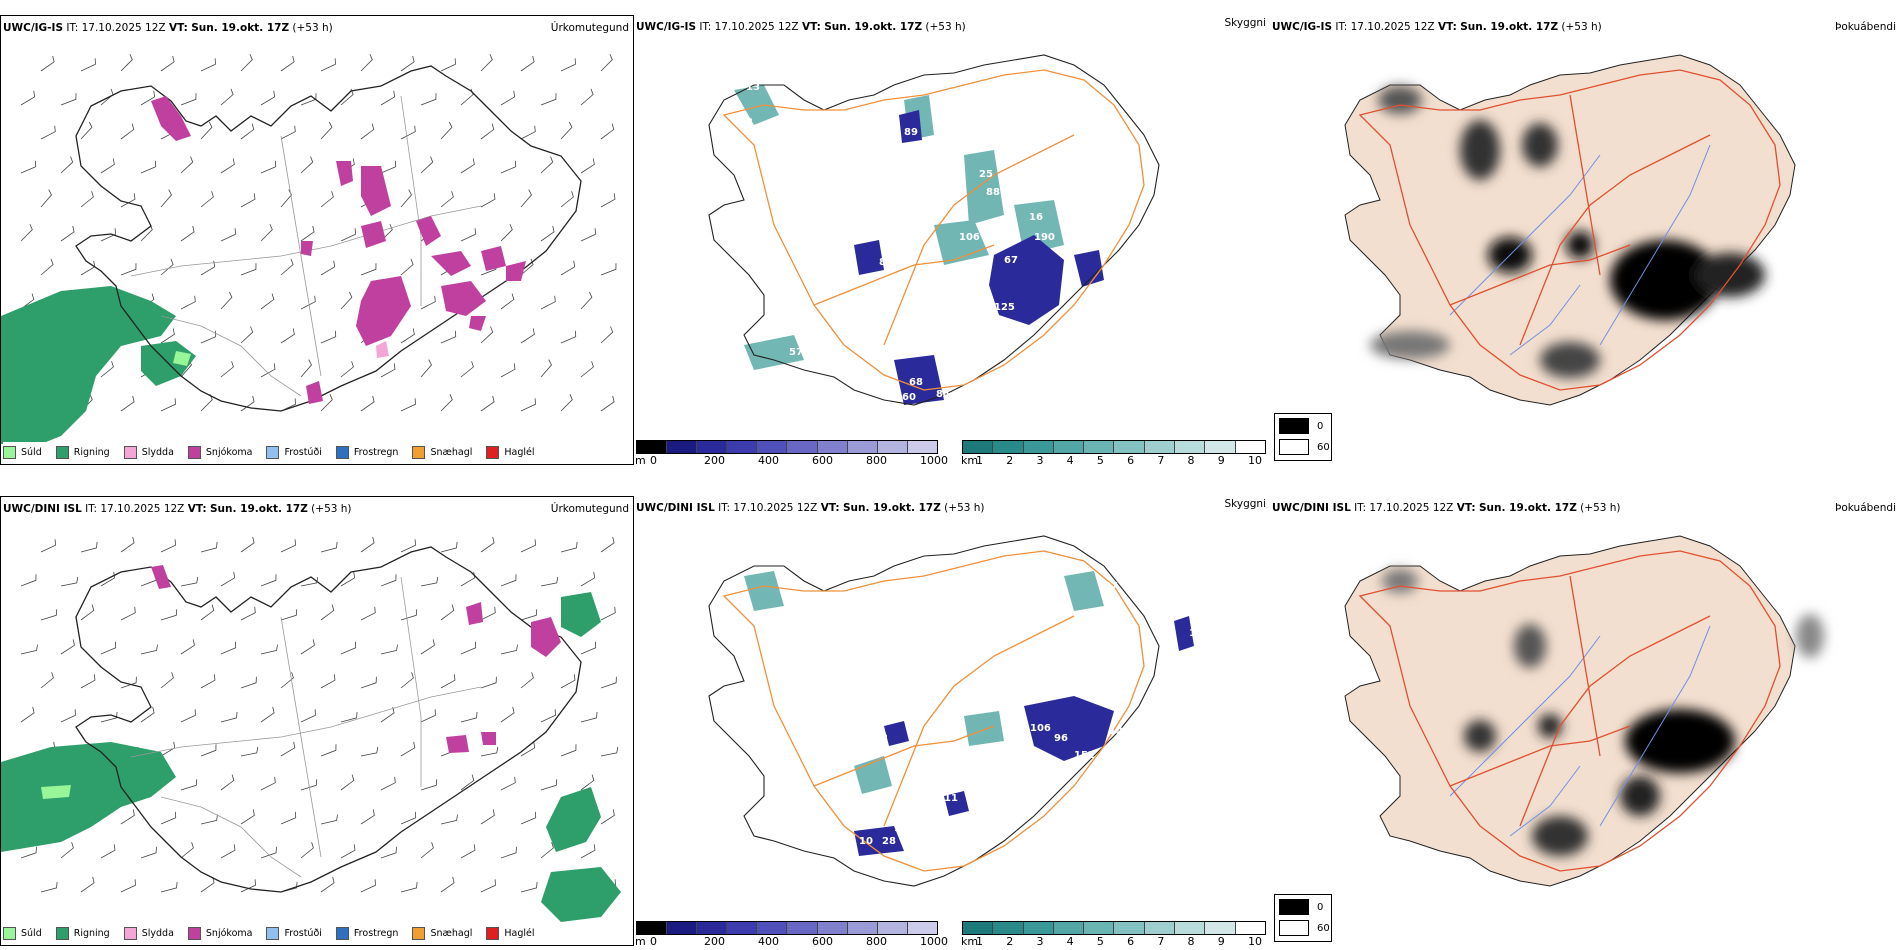 The width and height of the screenshot is (1900, 950). I want to click on ceiling-value-label: 10, so click(866, 841).